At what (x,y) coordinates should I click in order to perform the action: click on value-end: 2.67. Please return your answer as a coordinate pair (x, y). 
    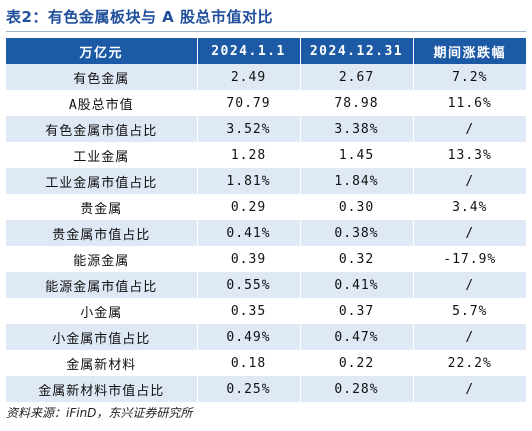
    Looking at the image, I should click on (357, 77).